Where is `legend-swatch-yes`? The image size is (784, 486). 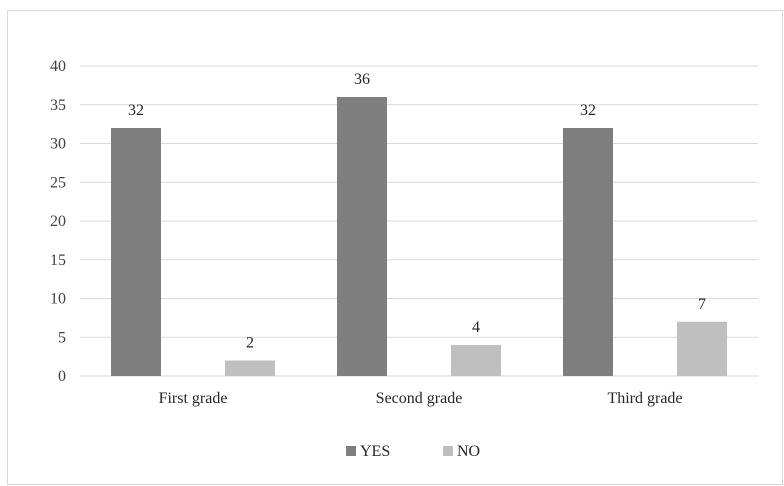 legend-swatch-yes is located at coordinates (351, 451).